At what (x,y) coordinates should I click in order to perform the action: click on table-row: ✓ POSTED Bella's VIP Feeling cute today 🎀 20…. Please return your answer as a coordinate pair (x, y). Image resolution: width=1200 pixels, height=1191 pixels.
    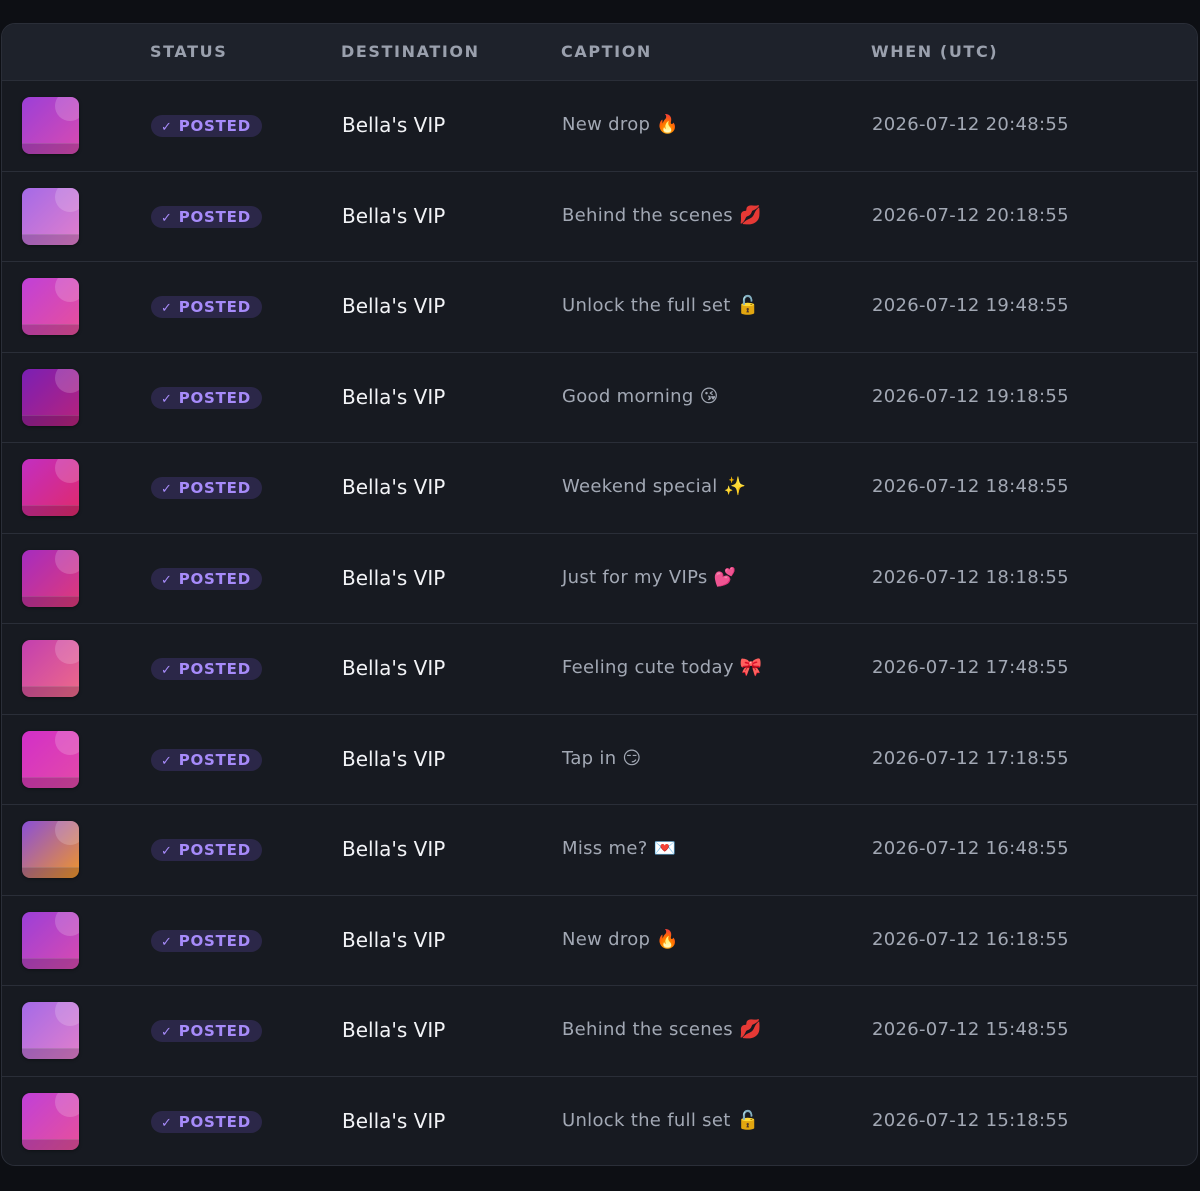
    Looking at the image, I should click on (599, 669).